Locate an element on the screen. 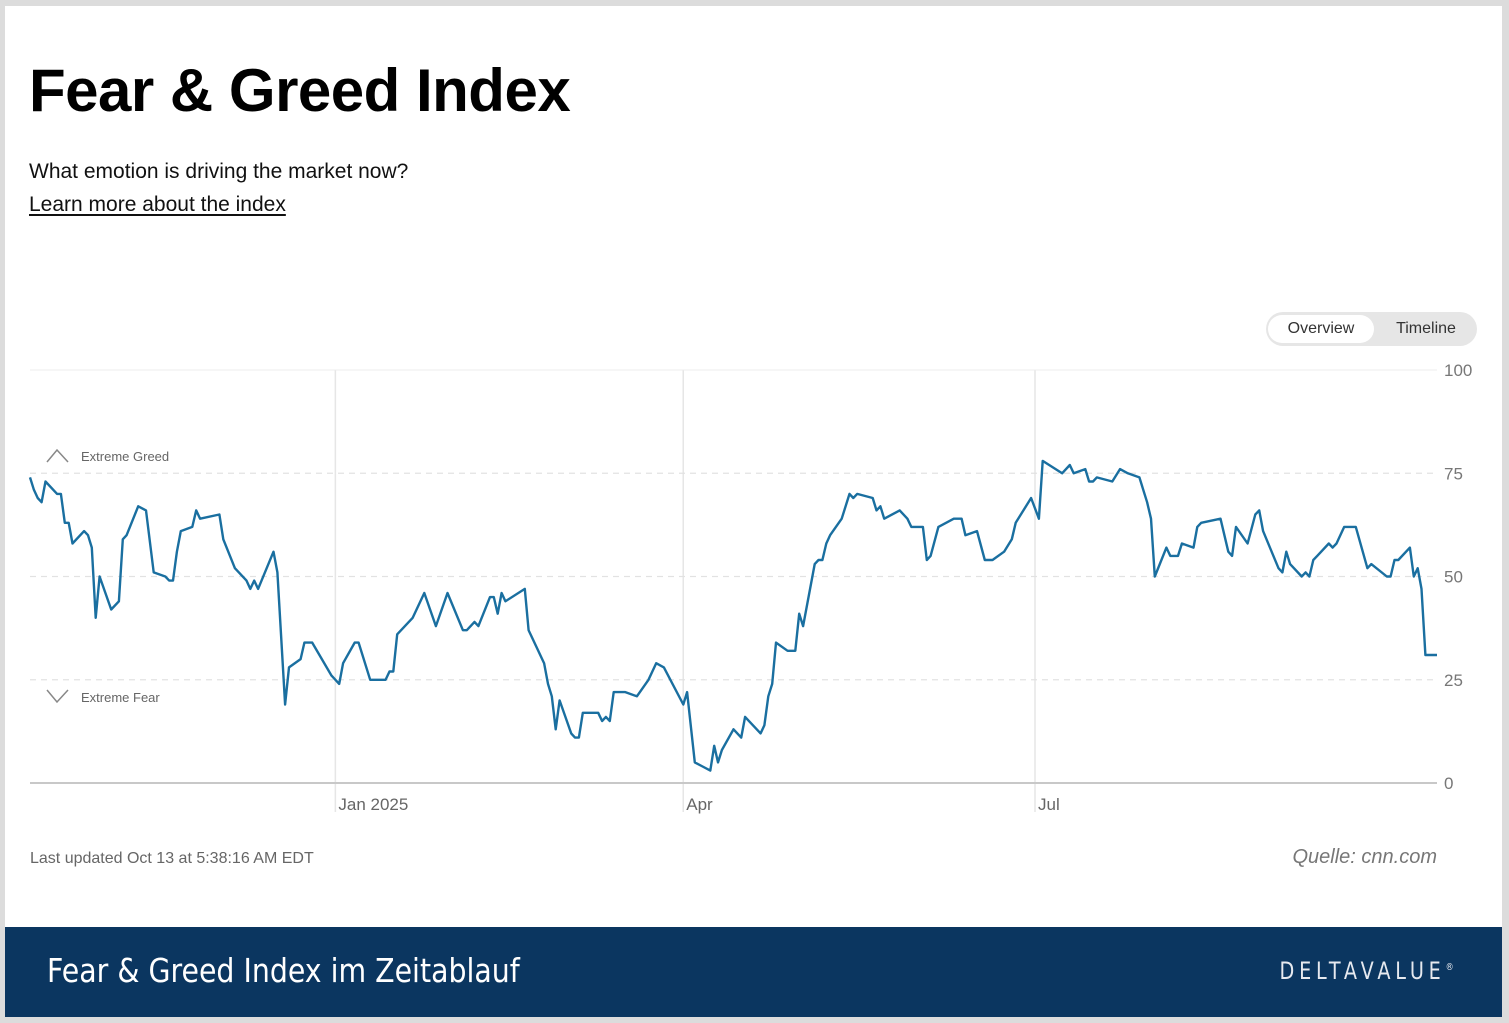  last-updated-text: Last updated Oct 13 at 5:38:16 AM EDT is located at coordinates (172, 858).